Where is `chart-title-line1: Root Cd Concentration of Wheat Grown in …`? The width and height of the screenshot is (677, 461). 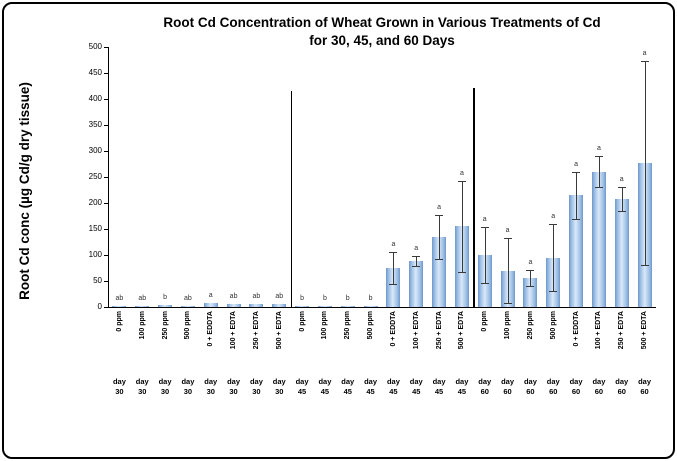 chart-title-line1: Root Cd Concentration of Wheat Grown in … is located at coordinates (382, 22).